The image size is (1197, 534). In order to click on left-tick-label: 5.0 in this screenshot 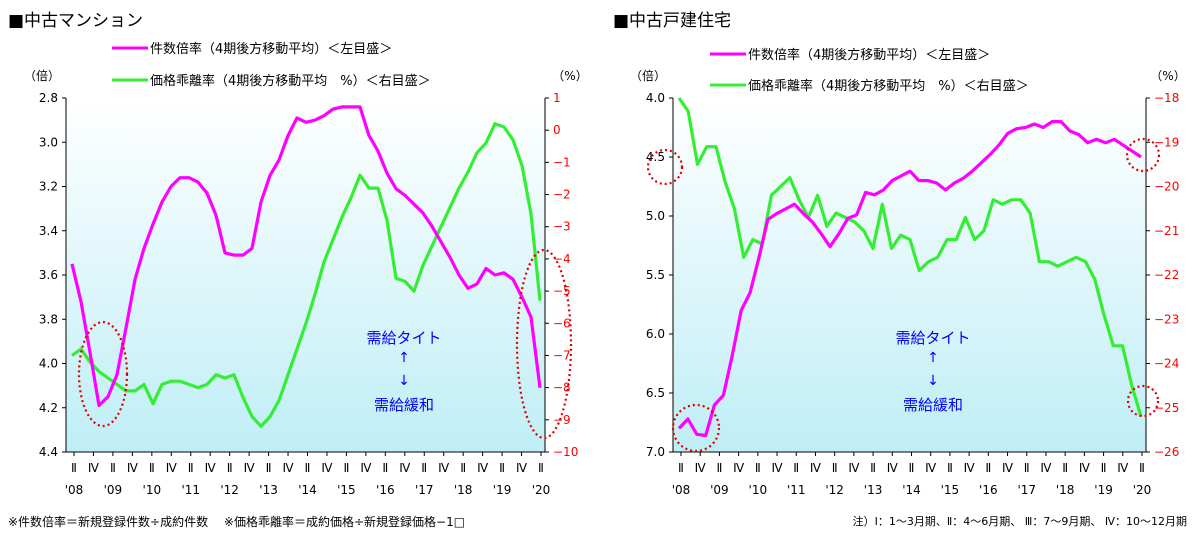, I will do `click(655, 216)`.